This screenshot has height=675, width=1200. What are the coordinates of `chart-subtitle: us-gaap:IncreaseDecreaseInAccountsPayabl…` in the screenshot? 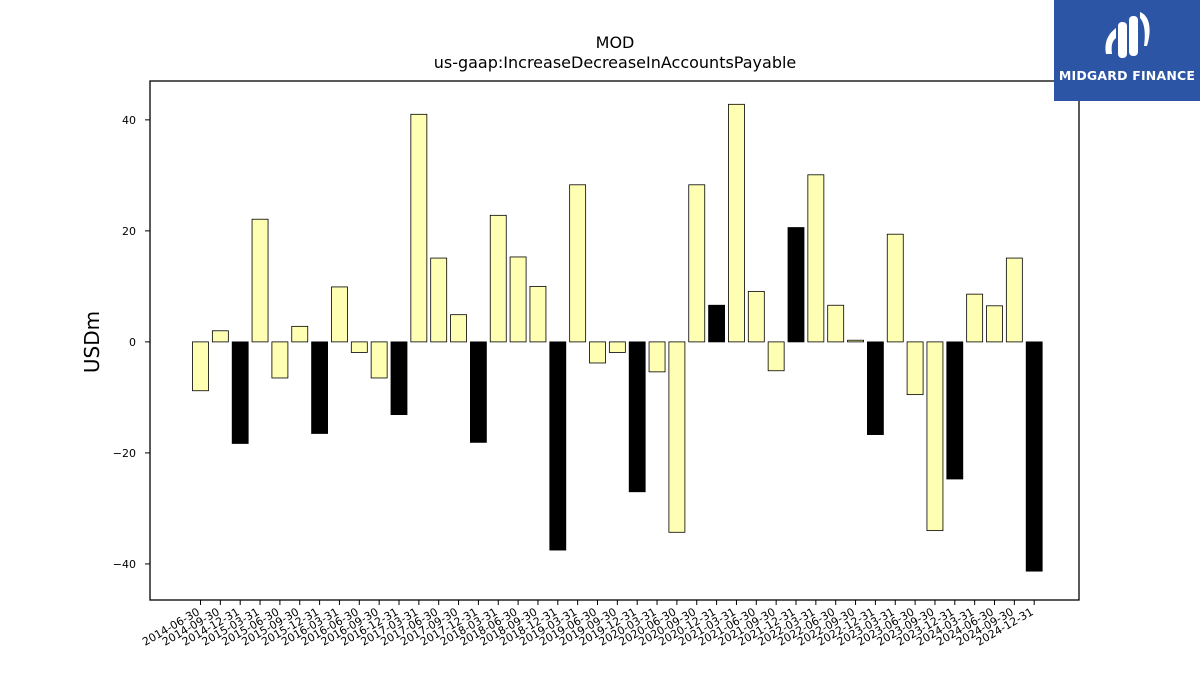 It's located at (615, 62).